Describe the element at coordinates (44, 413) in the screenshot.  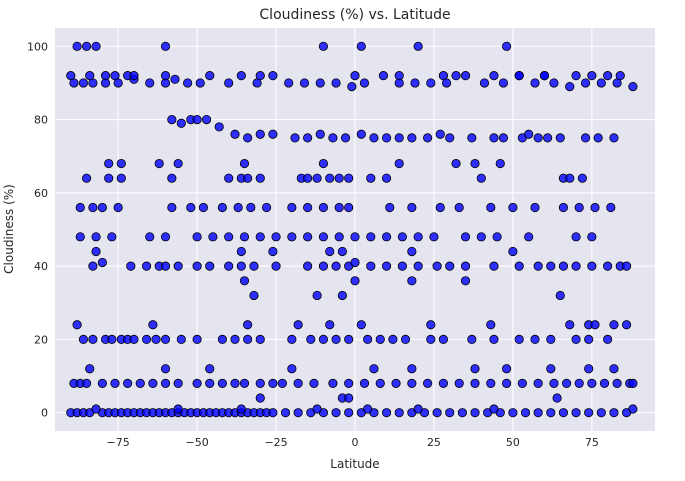
I see `y-tick-label: 0` at that location.